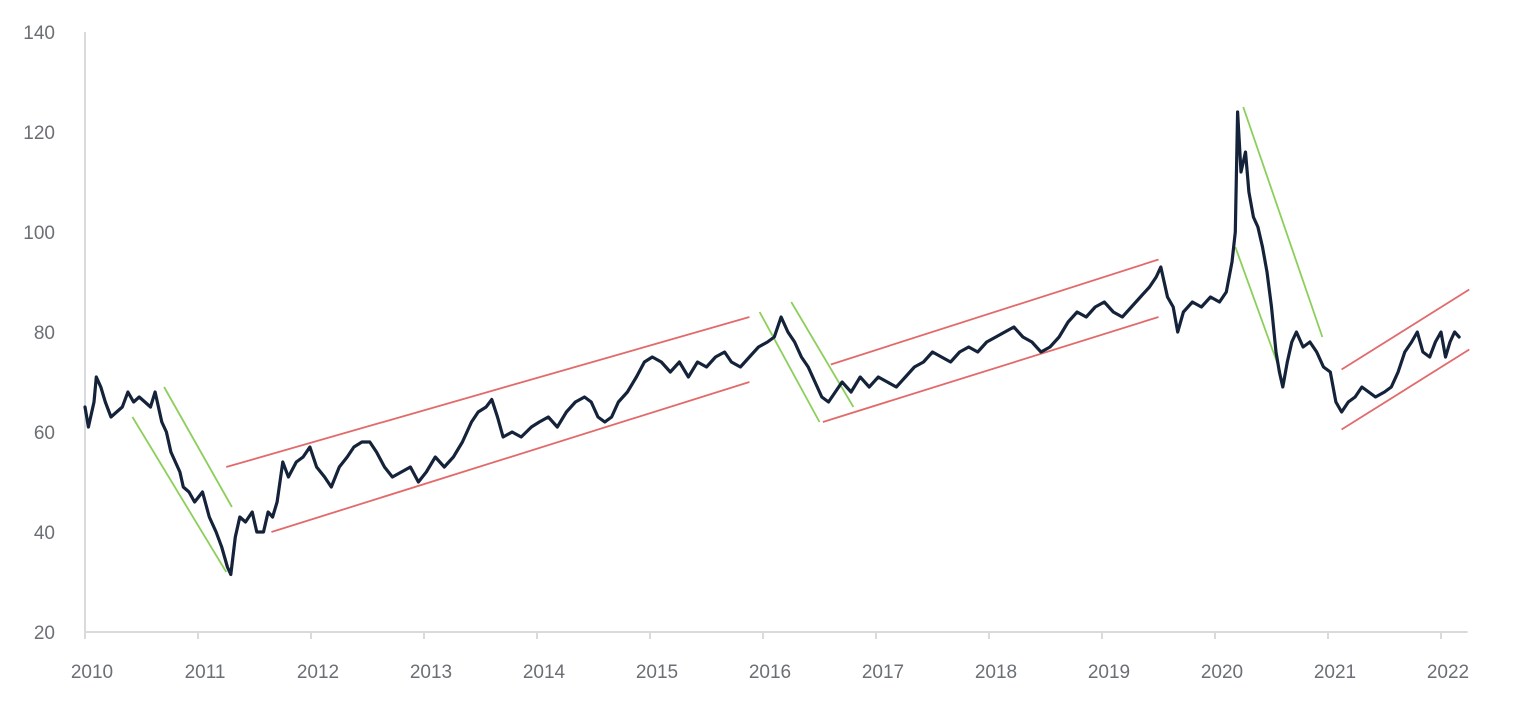  Describe the element at coordinates (1109, 672) in the screenshot. I see `x-tick-label-2019: 2019` at that location.